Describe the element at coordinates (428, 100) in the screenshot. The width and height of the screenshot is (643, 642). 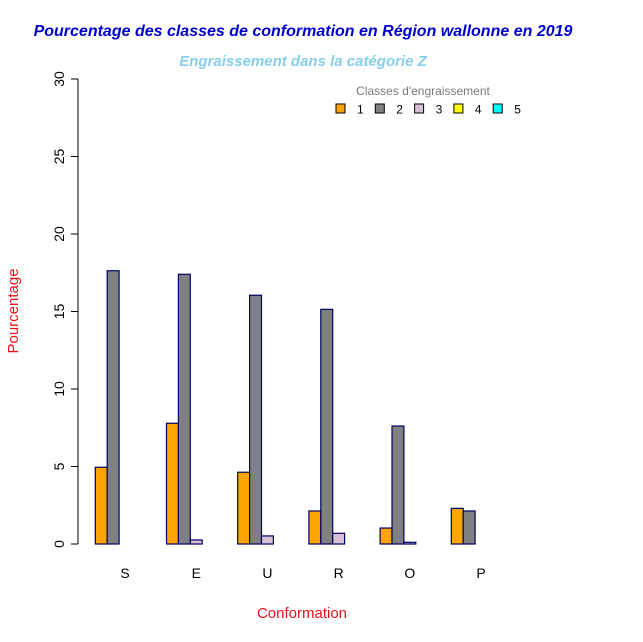
I see `legend: Classes d'engraissement 1 2 3 4 5` at that location.